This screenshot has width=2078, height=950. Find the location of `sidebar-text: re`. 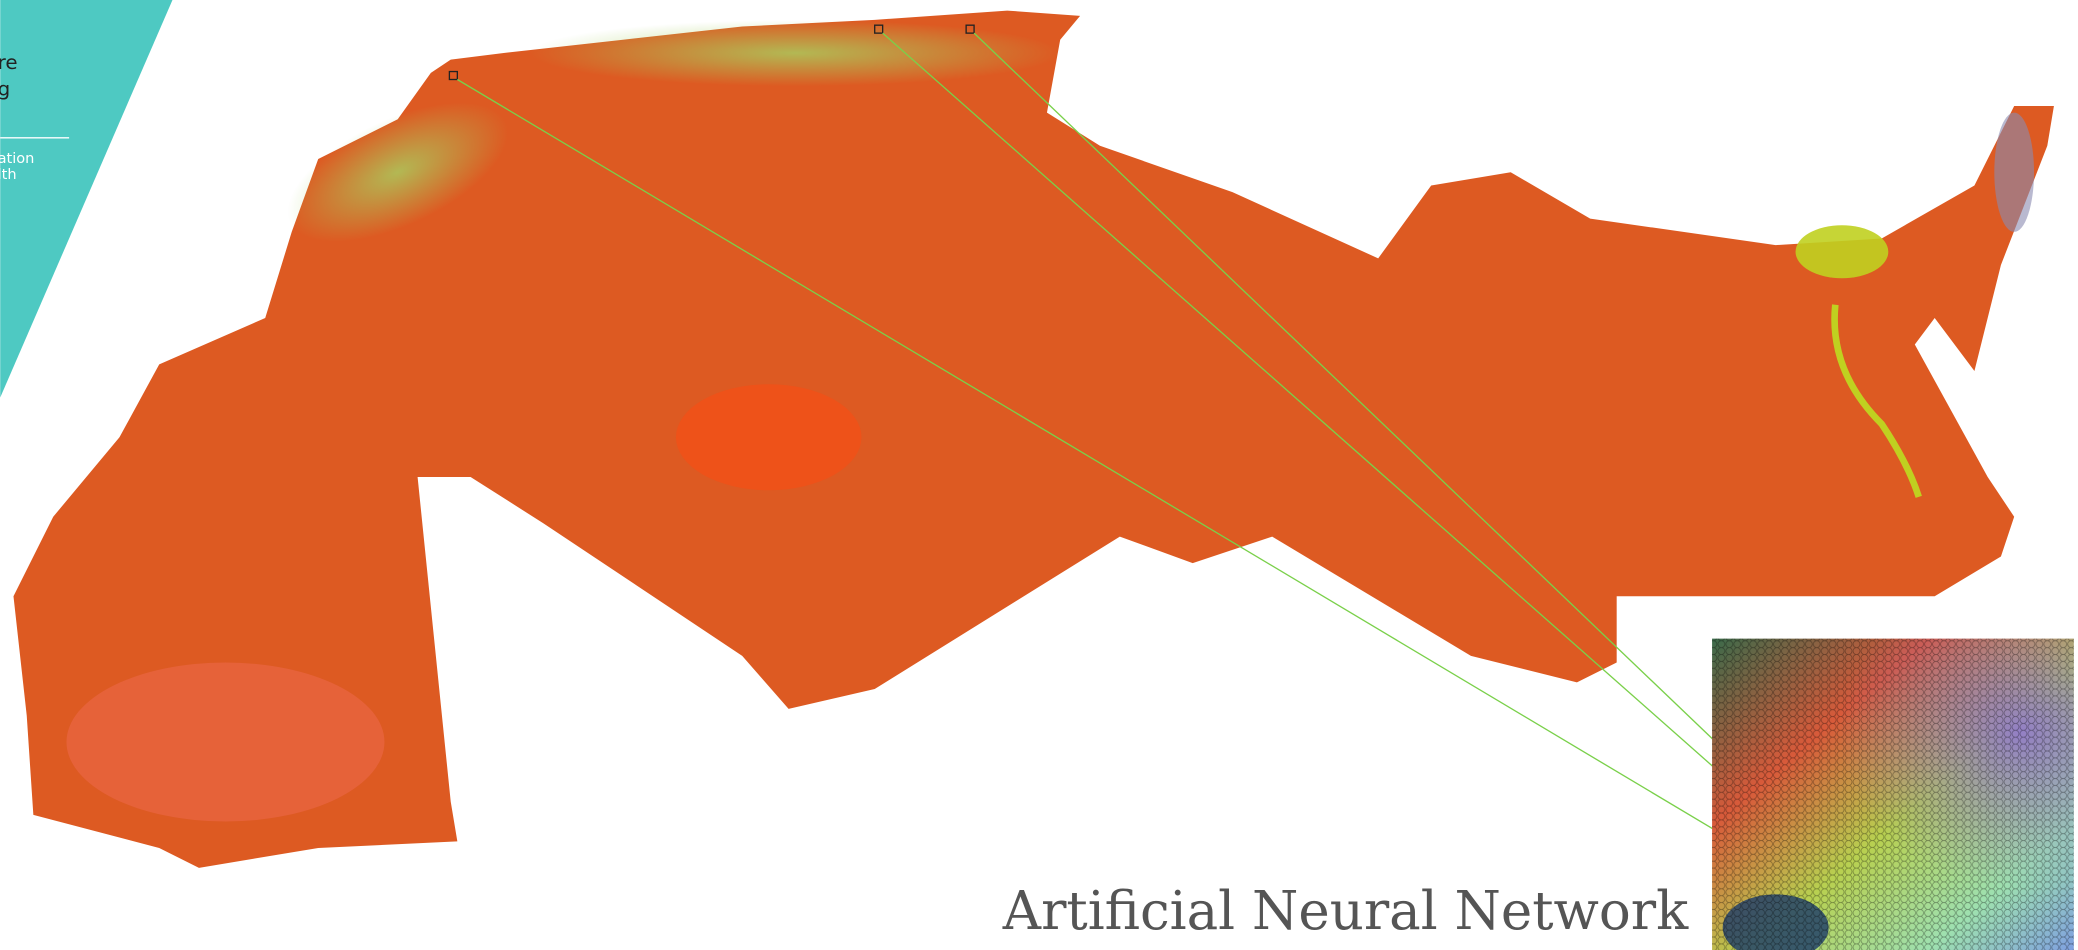

sidebar-text: re is located at coordinates (9, 62).